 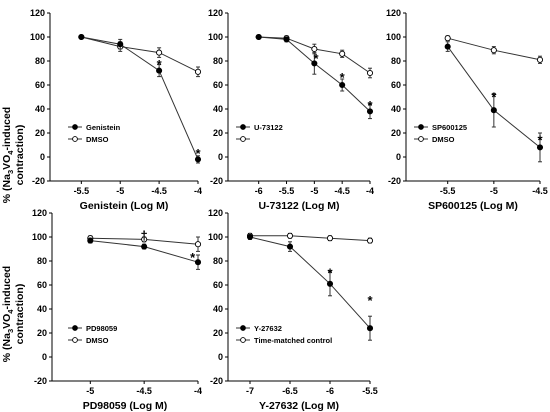 I want to click on legend-label: Time-matched control, so click(x=293, y=340).